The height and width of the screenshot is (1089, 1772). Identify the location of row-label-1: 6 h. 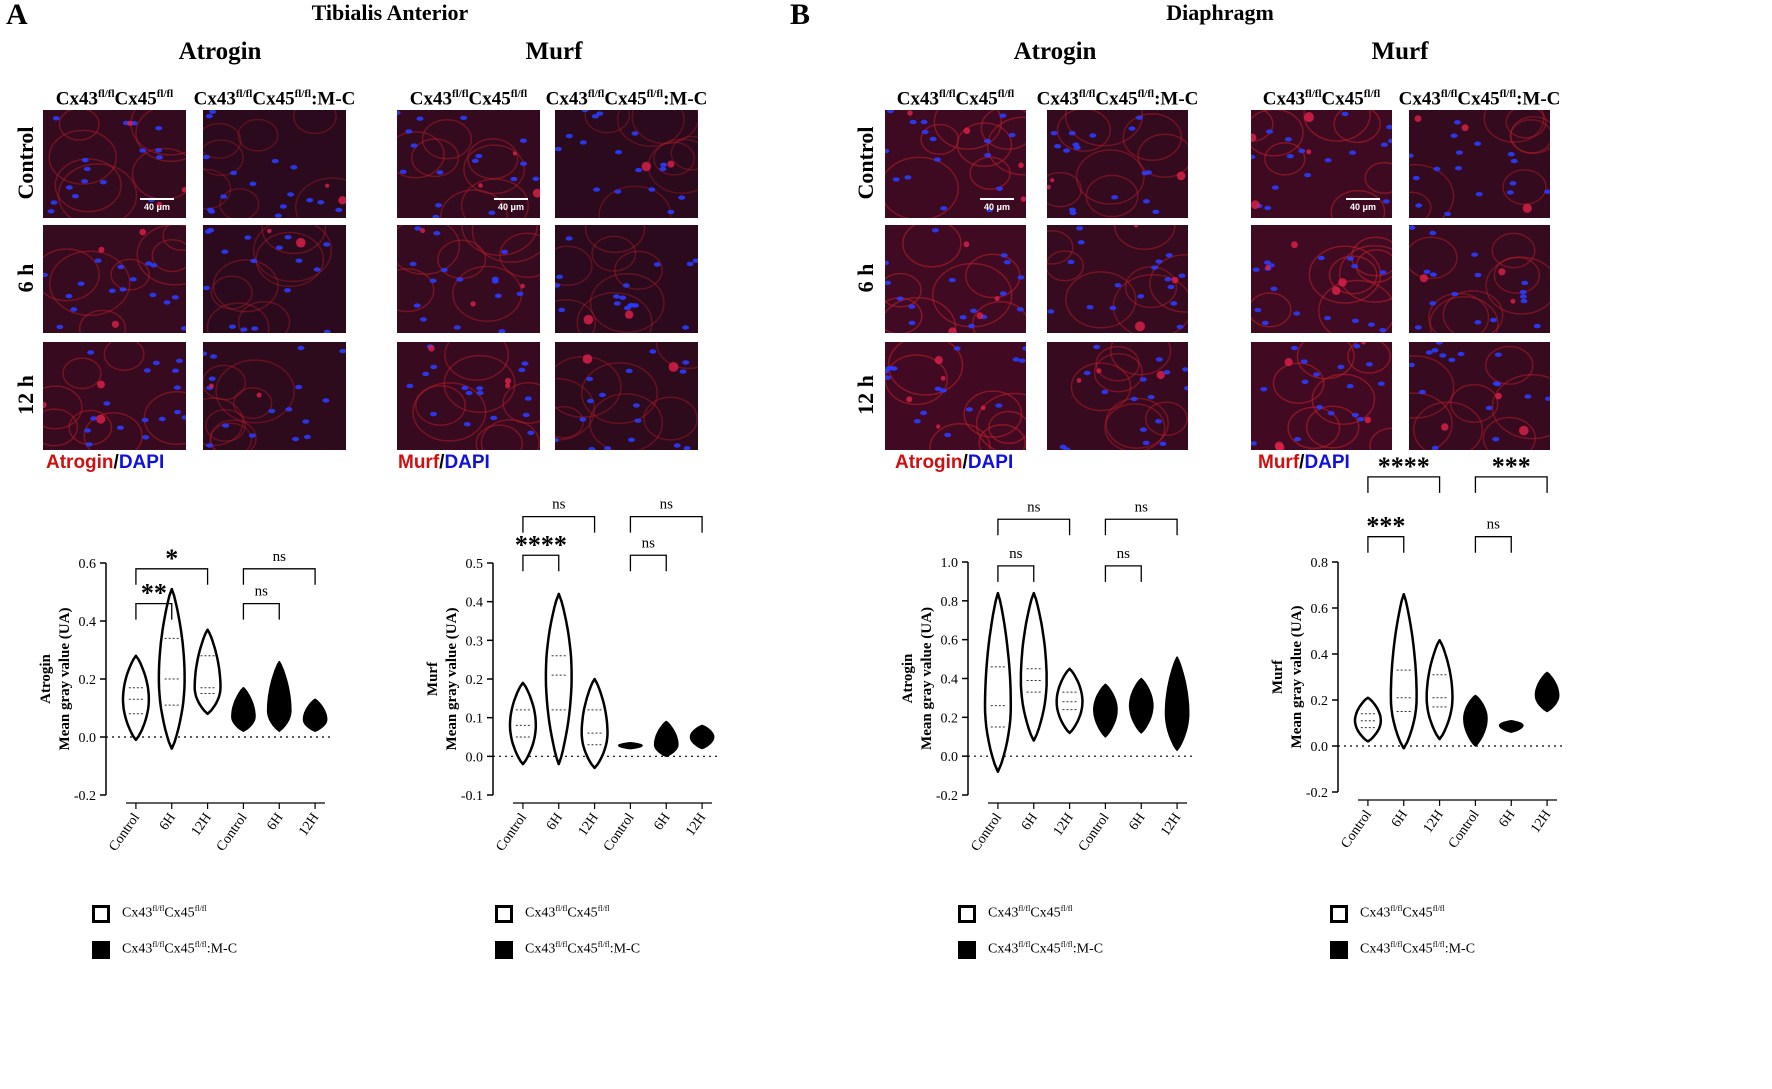
(25, 278).